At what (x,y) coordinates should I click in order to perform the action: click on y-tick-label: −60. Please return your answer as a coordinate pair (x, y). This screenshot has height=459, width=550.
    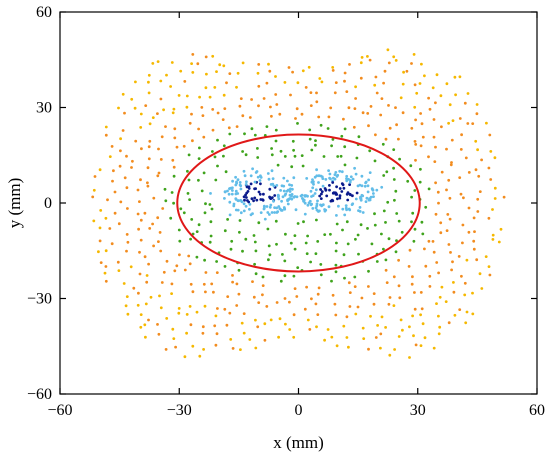
    Looking at the image, I should click on (39, 394).